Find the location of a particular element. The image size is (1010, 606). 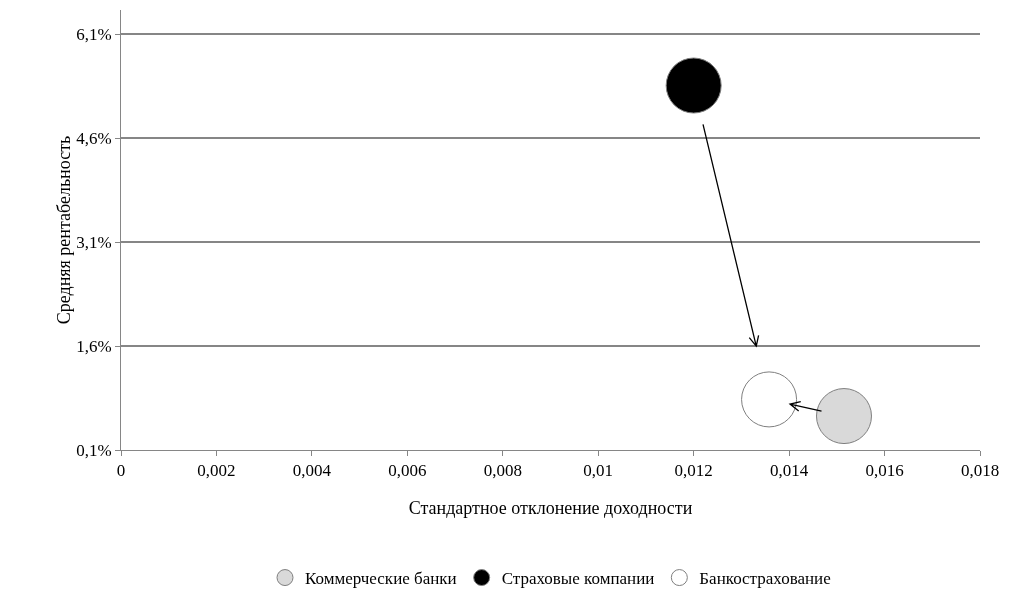

x-tick-label: 0,006 is located at coordinates (407, 471).